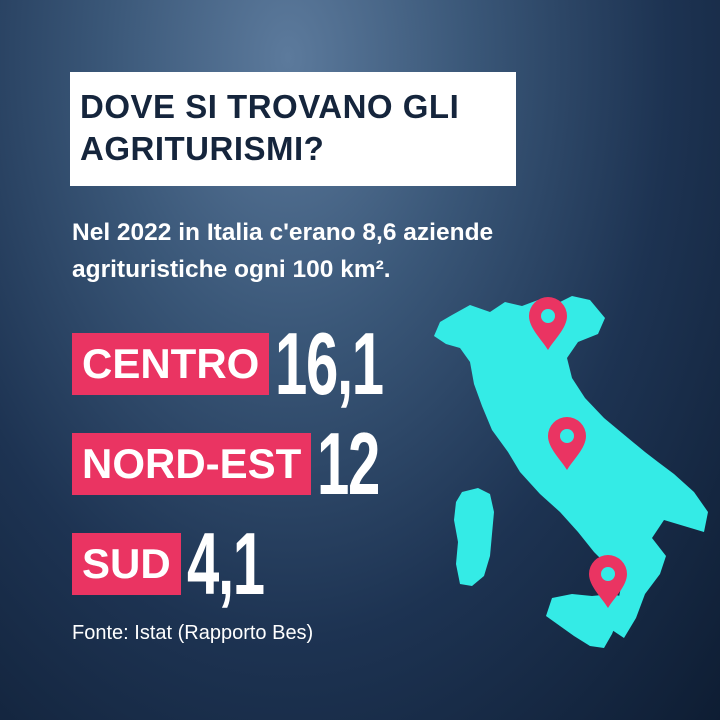  What do you see at coordinates (202, 148) in the screenshot?
I see `title-line-2: AGRITURISMI?` at bounding box center [202, 148].